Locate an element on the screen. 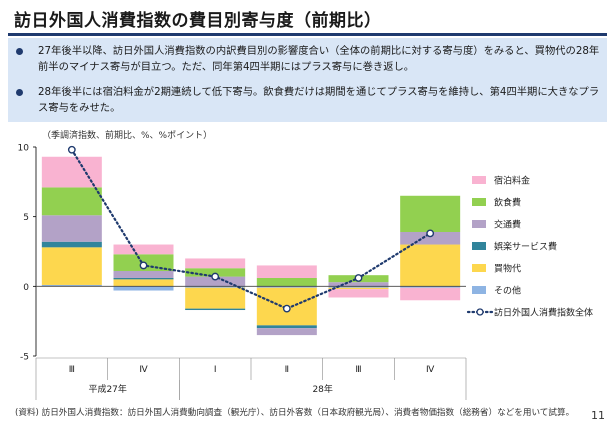  legend-label: 交通費 is located at coordinates (507, 225).